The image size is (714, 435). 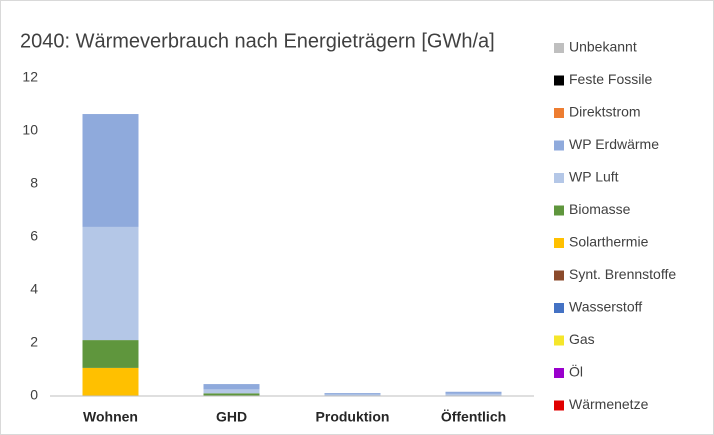 I want to click on legend-label: Synt. Brennstoffe, so click(x=622, y=274).